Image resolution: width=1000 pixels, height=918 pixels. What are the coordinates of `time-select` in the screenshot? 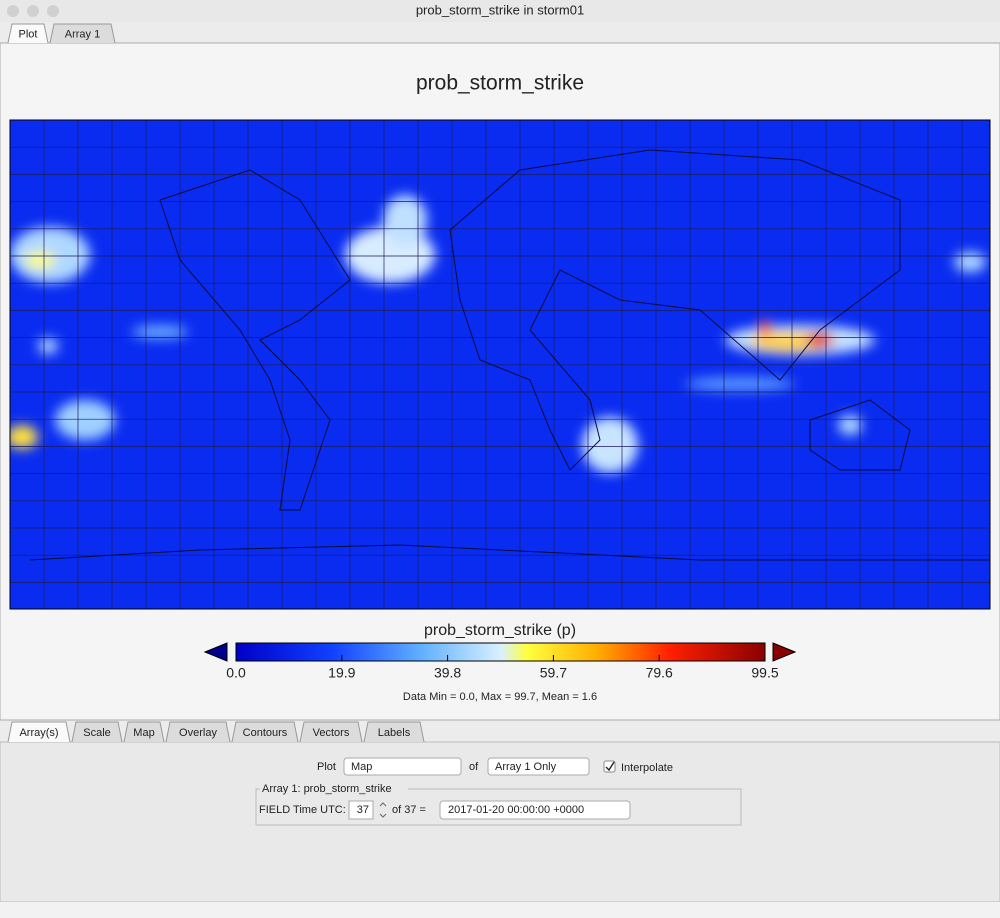 It's located at (535, 810).